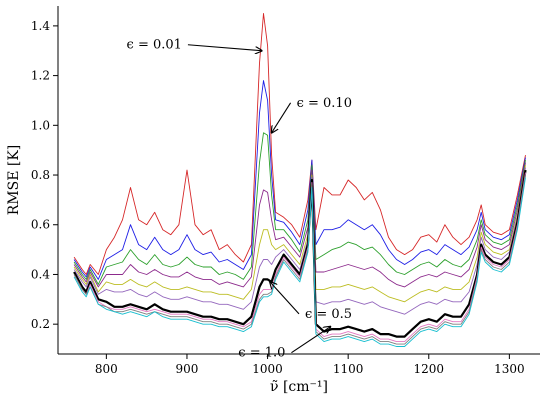 Image resolution: width=550 pixels, height=401 pixels. Describe the element at coordinates (310, 340) in the screenshot. I see `annotation-arrow-eps10` at that location.